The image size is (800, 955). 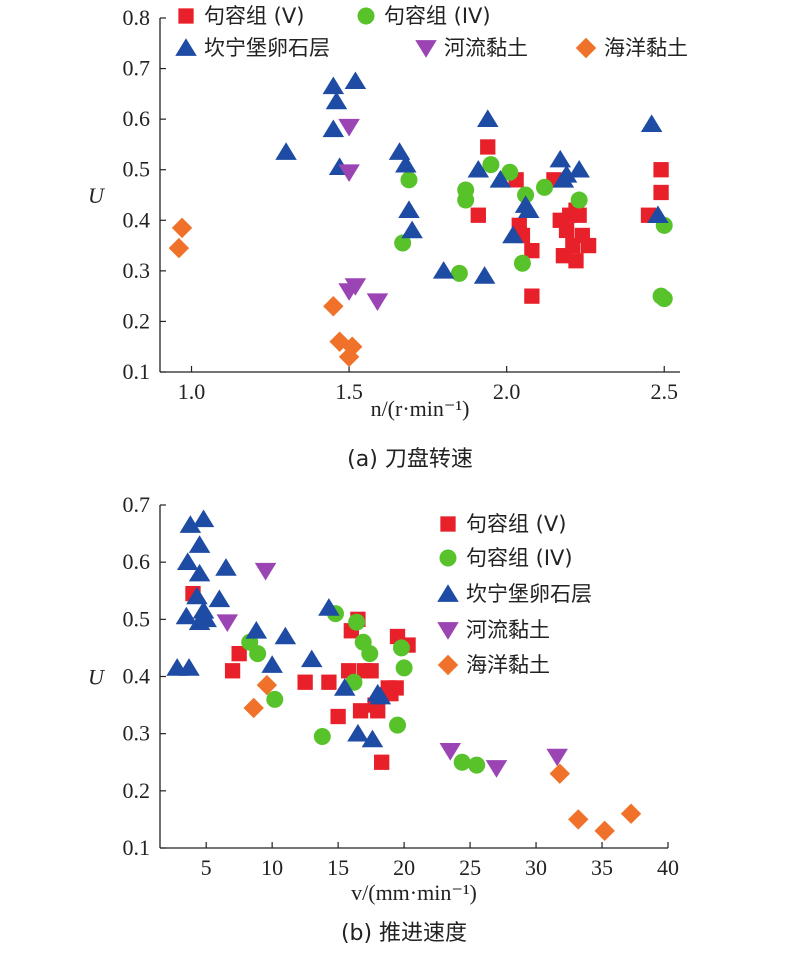 I want to click on x-tick-label: 30, so click(x=536, y=867).